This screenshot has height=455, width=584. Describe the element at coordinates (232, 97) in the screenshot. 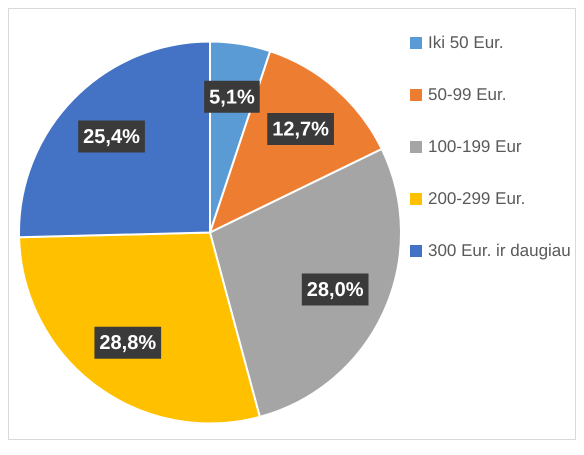

I see `data-label: 5,1%` at that location.